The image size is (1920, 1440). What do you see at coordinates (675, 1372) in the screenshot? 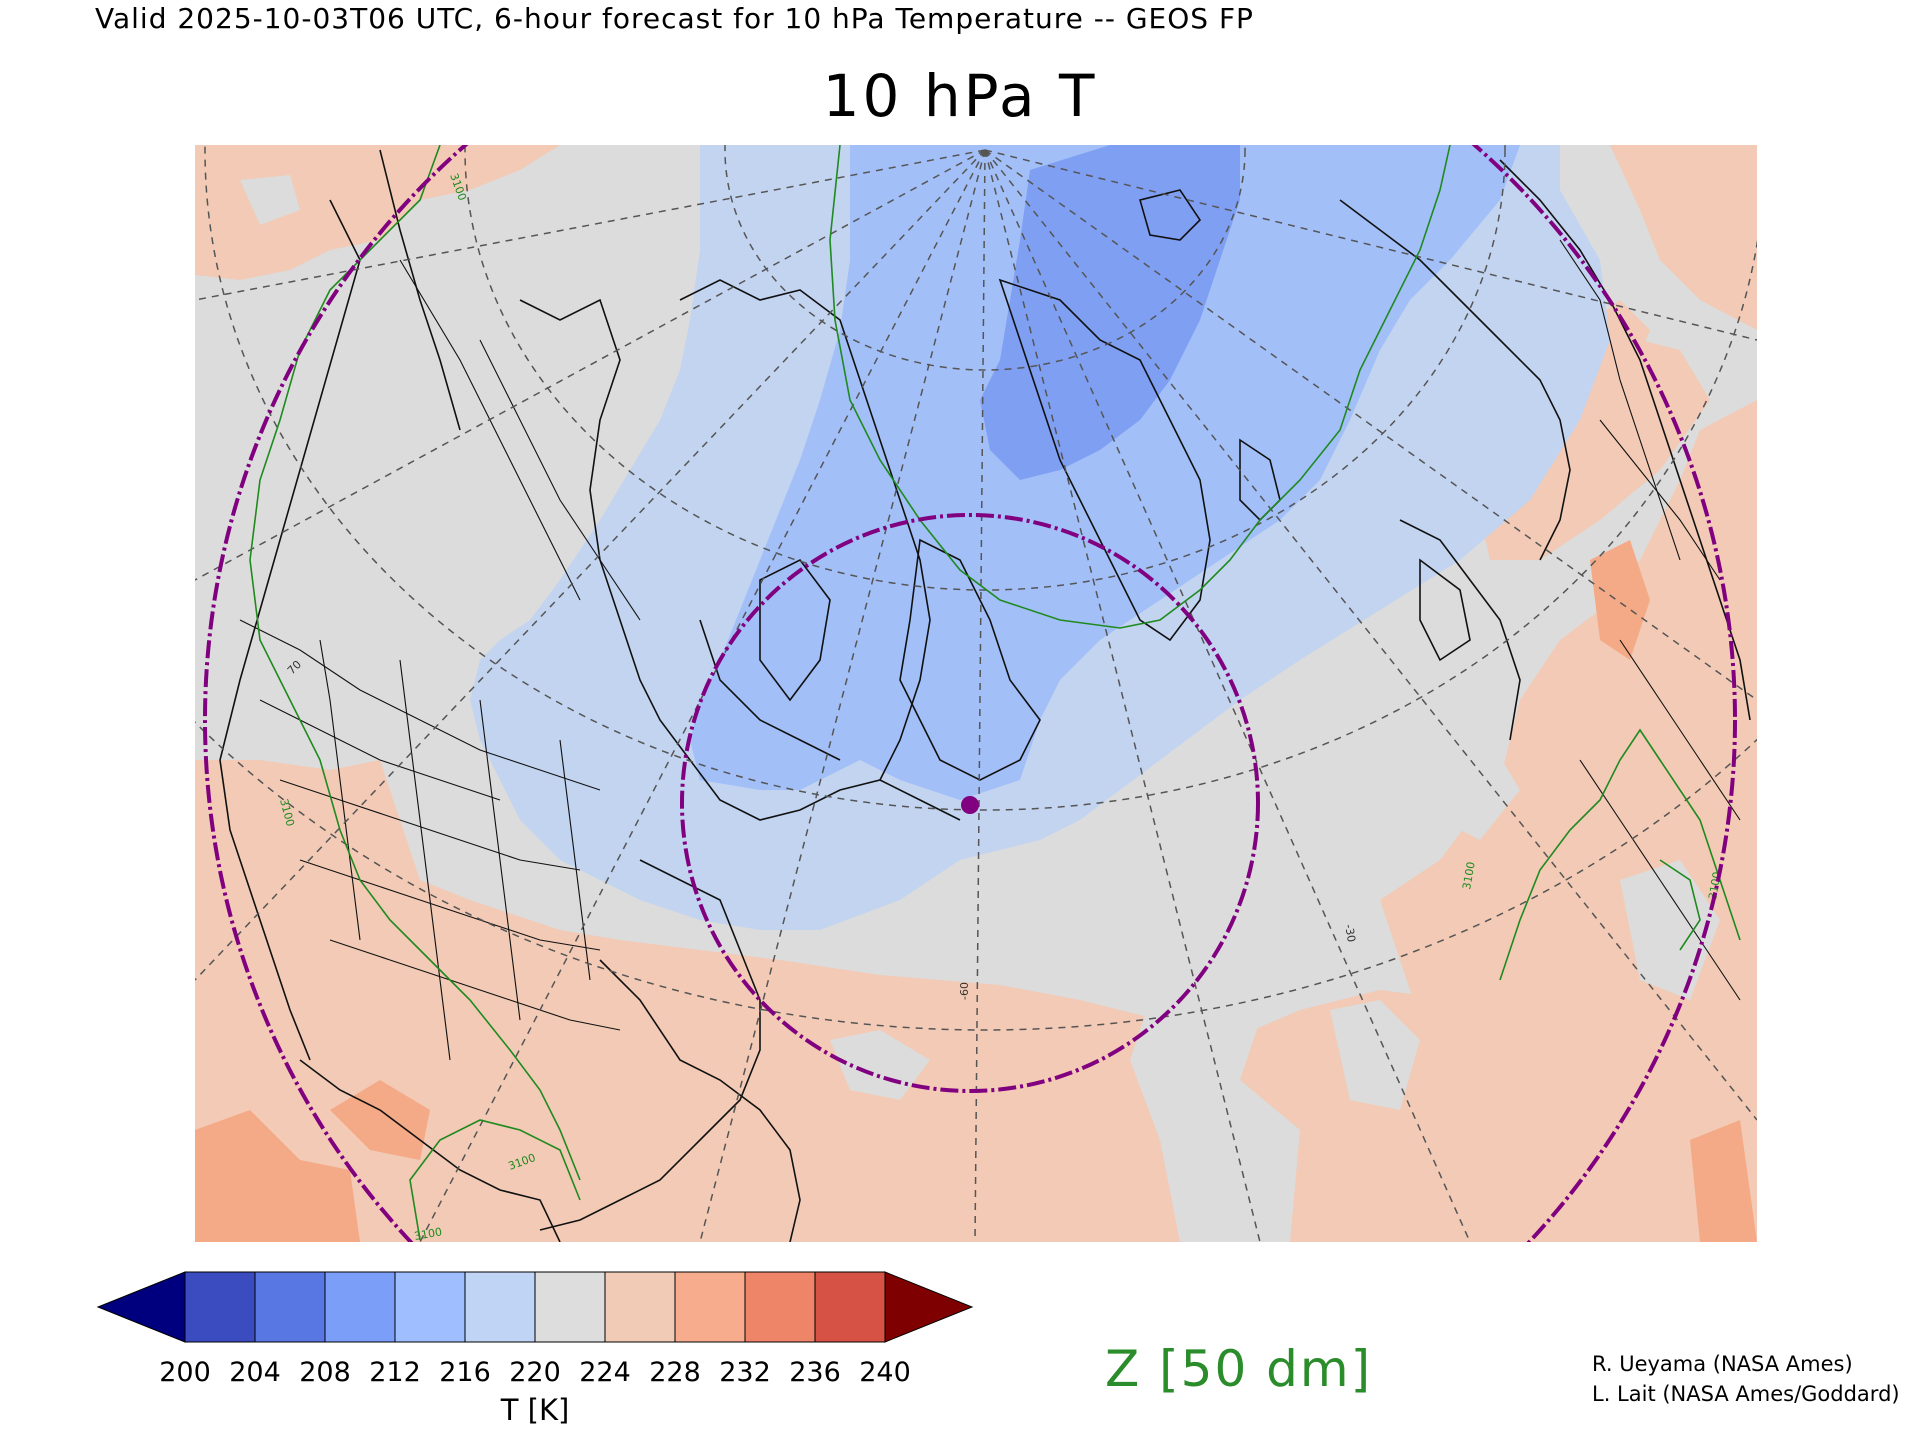
I see `colorbar-tick-label: 228` at bounding box center [675, 1372].